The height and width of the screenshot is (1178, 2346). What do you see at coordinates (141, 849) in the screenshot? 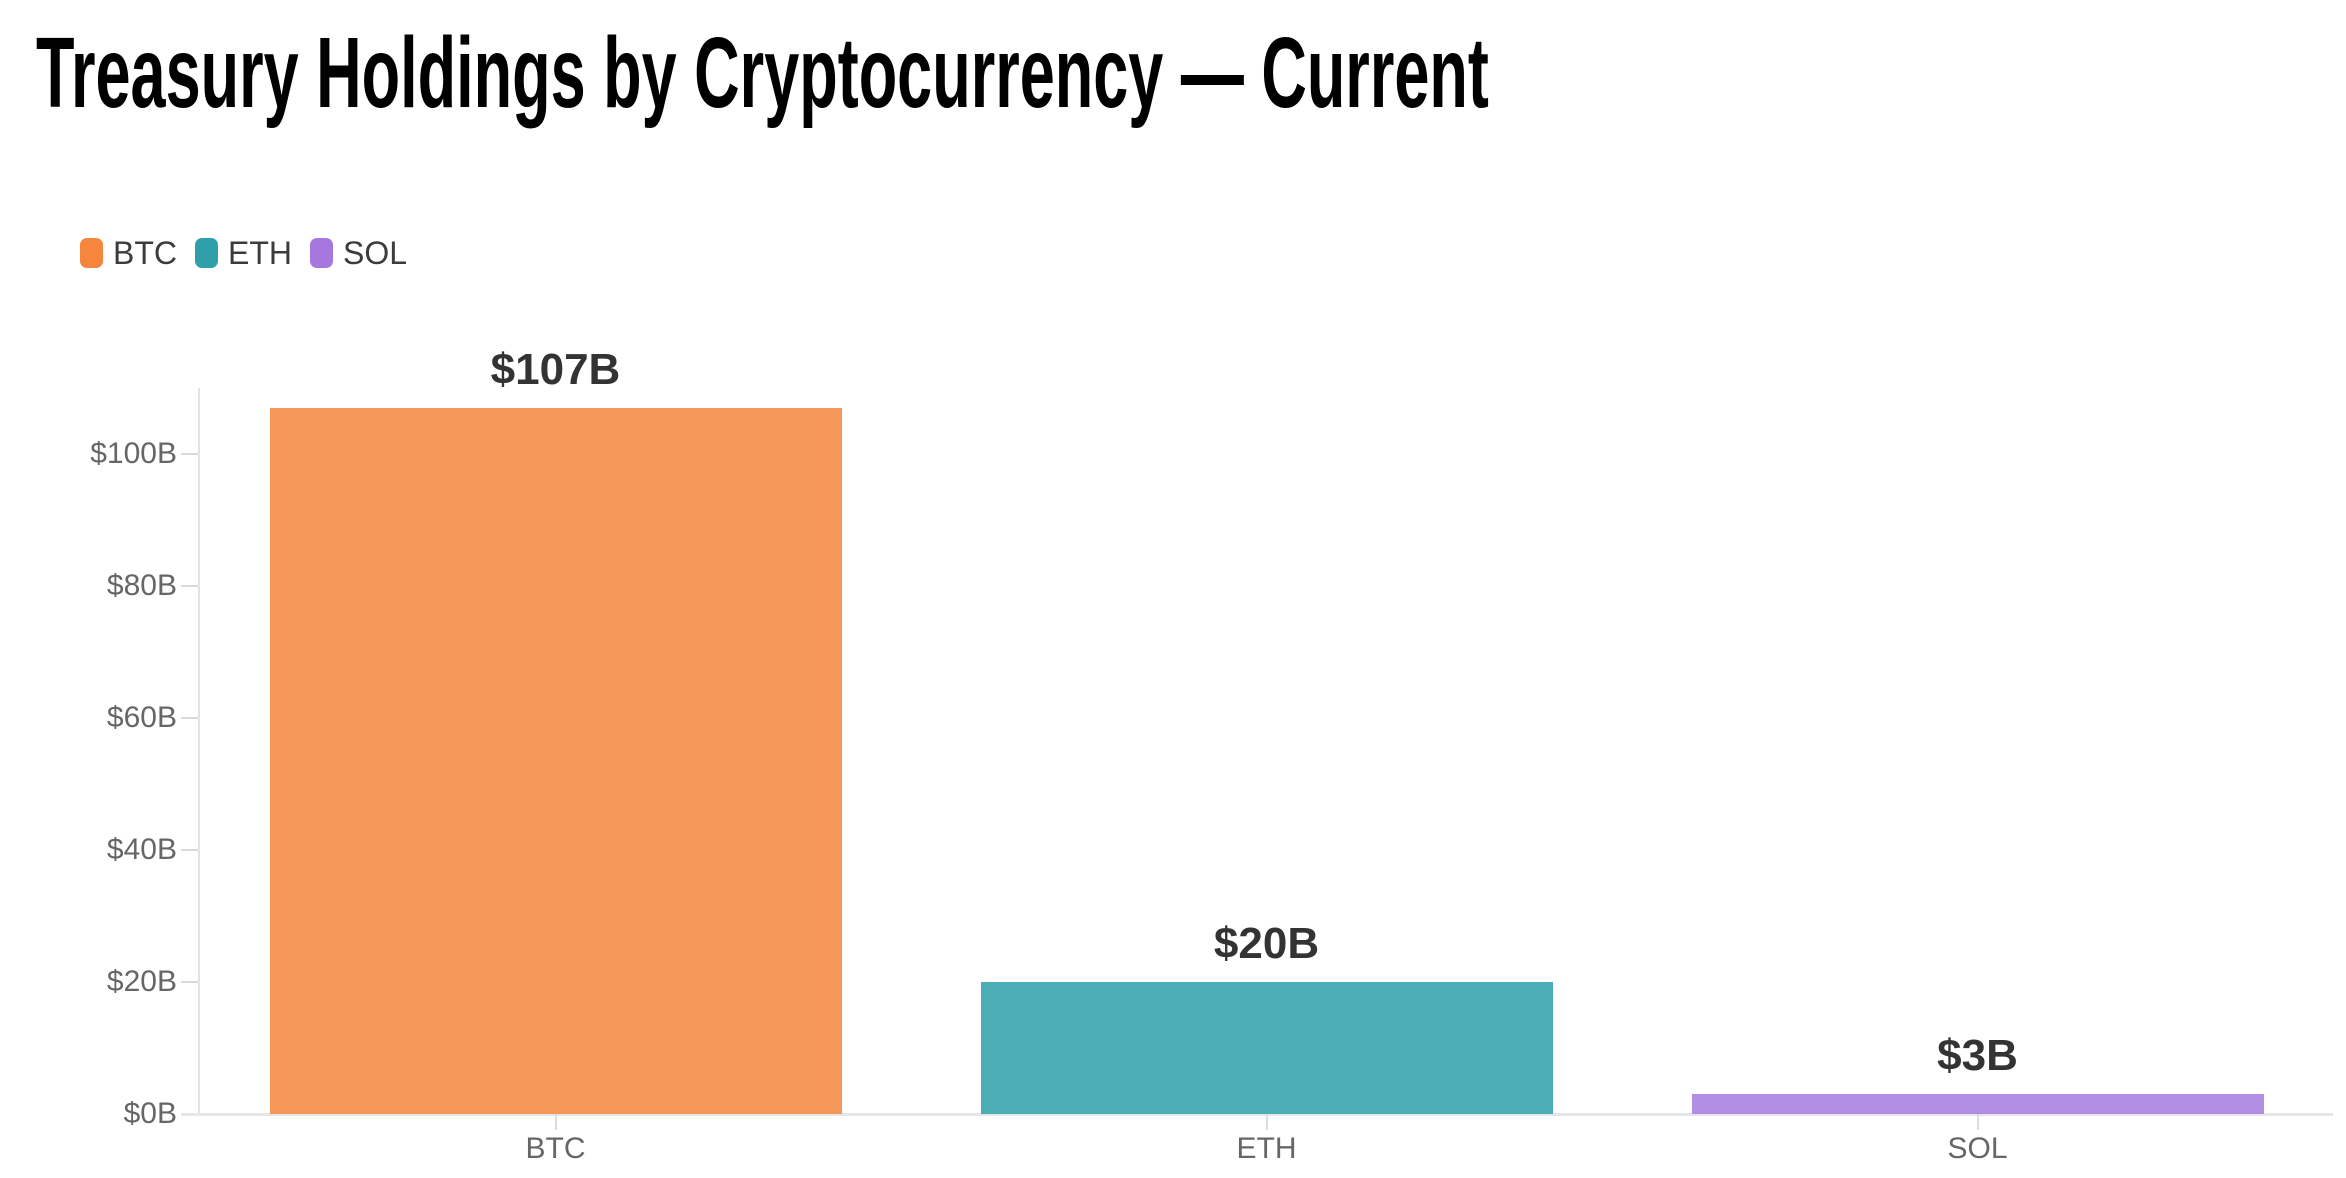
I see `y-axis-label-40: $40B` at bounding box center [141, 849].